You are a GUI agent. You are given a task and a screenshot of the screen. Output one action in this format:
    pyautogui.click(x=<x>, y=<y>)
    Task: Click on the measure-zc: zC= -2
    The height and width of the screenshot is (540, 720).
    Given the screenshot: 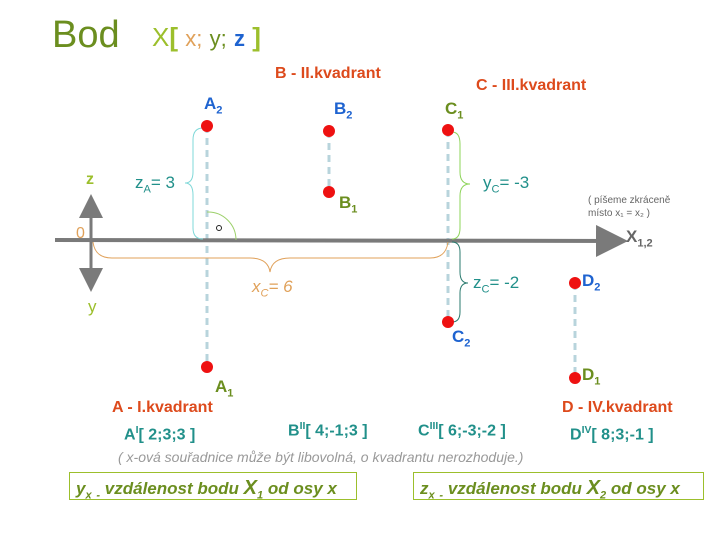 What is the action you would take?
    pyautogui.click(x=496, y=284)
    